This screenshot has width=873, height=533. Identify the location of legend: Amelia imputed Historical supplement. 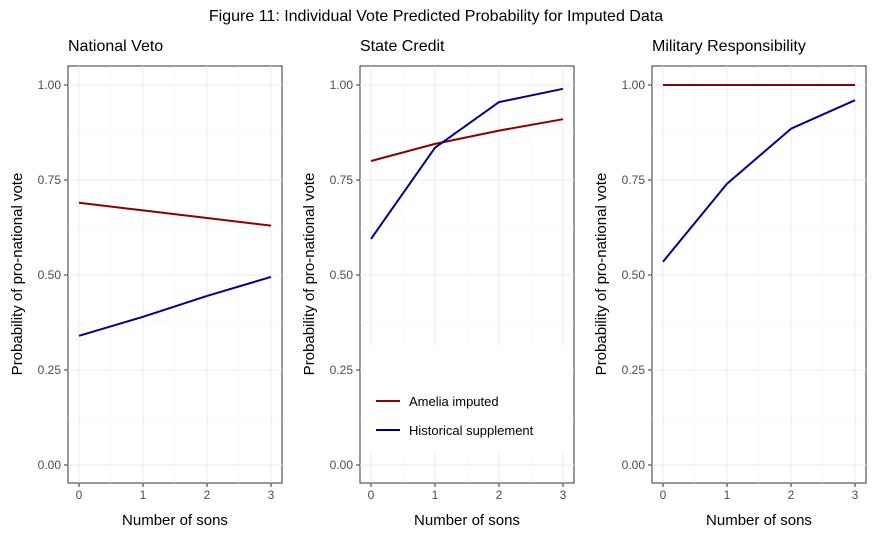
(468, 399).